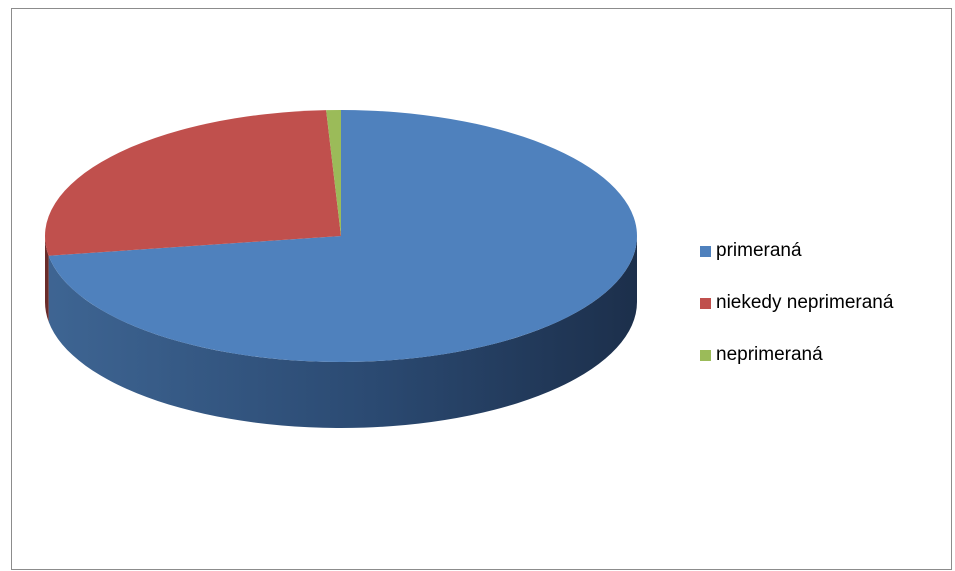 The width and height of the screenshot is (955, 571). Describe the element at coordinates (769, 354) in the screenshot. I see `legend-label-neprimerana: neprimeraná` at that location.